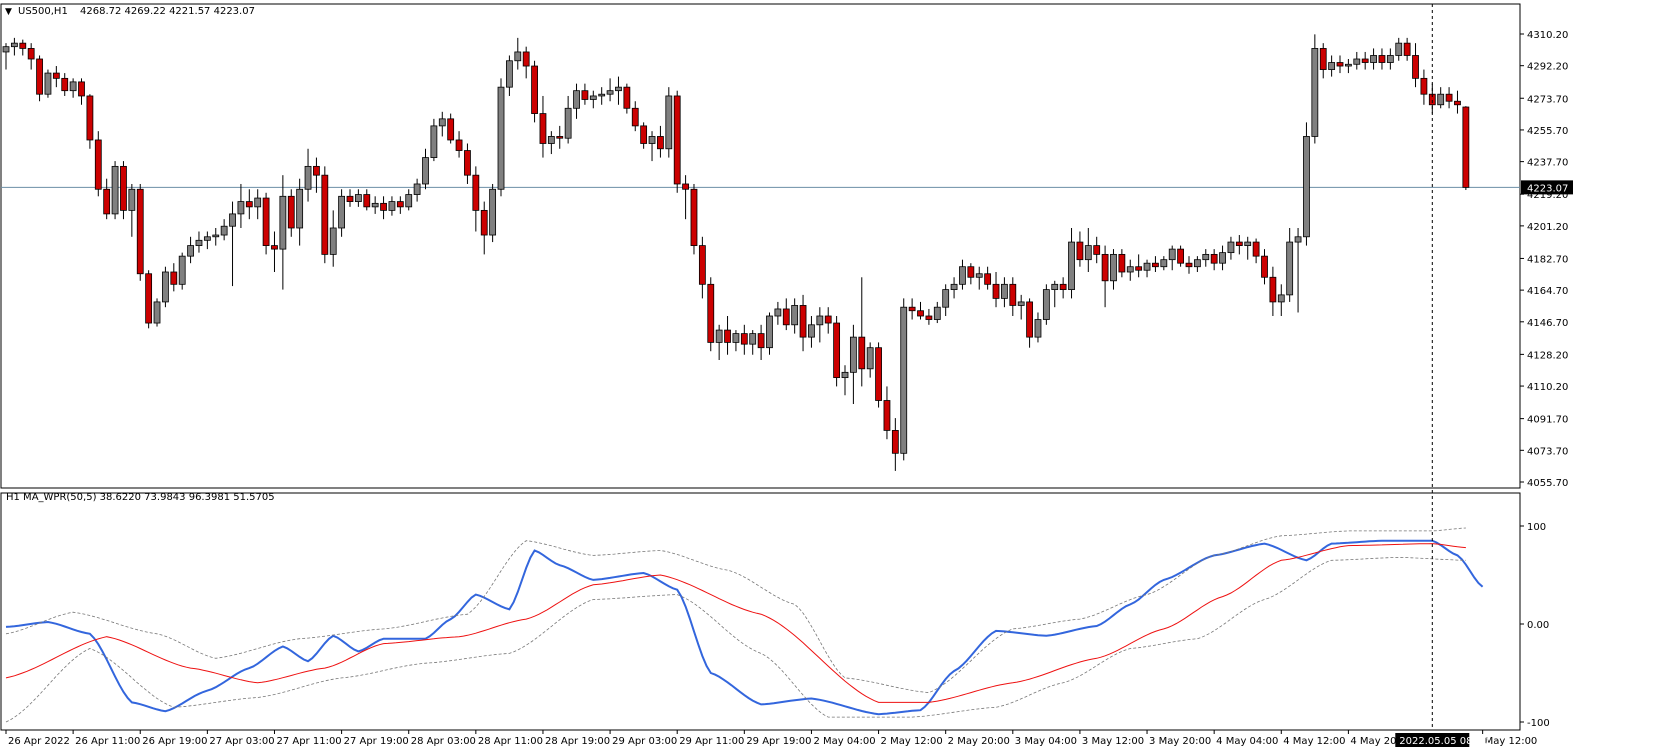  I want to click on time-axis-label: 28 Apr 19:00, so click(577, 741).